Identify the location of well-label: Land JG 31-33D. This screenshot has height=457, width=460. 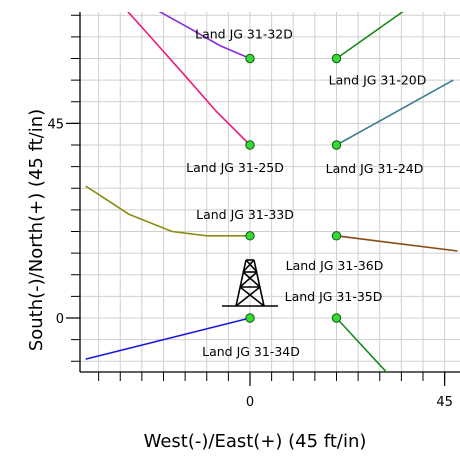
(245, 214).